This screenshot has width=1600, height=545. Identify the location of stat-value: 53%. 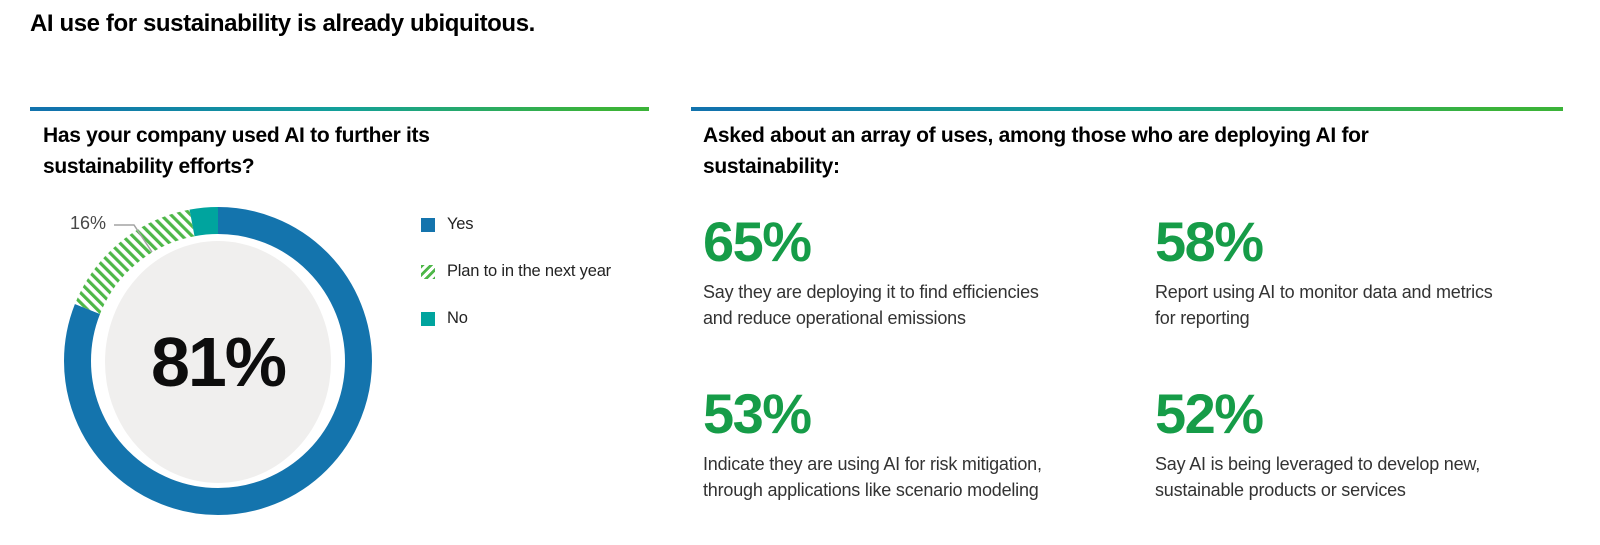
(757, 413).